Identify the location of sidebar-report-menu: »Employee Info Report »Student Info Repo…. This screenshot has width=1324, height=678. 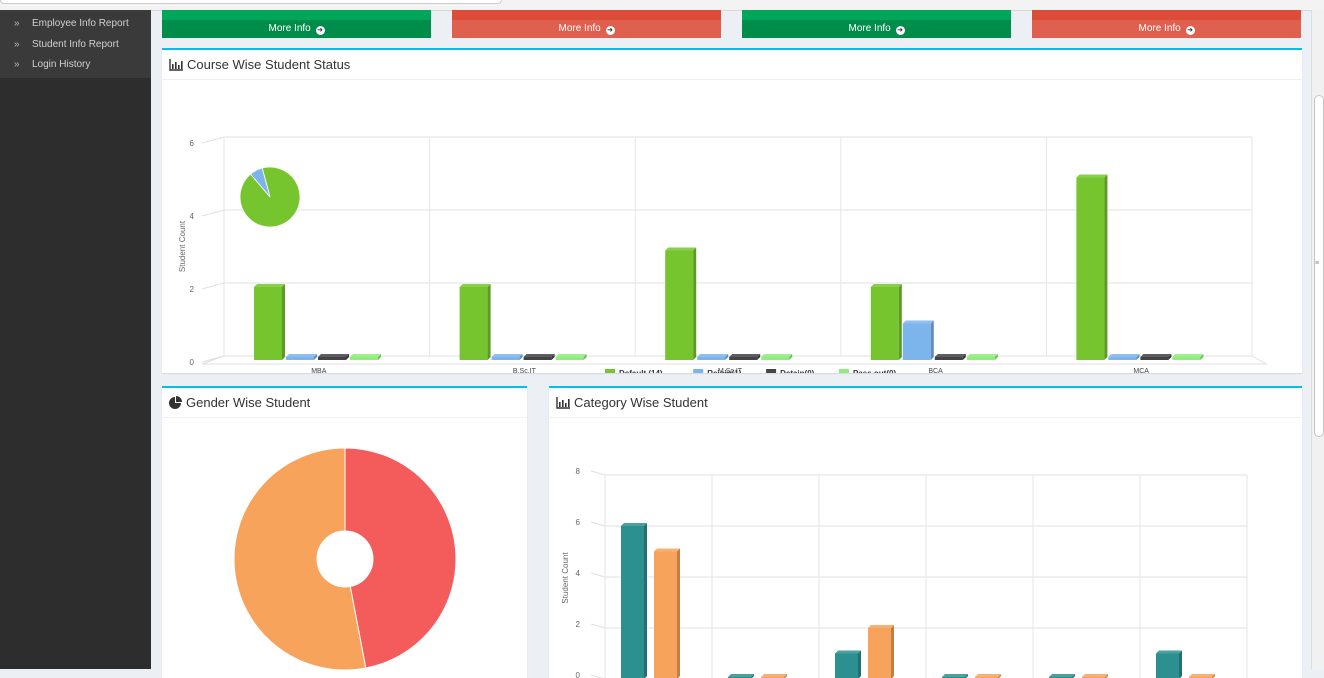
(75, 44).